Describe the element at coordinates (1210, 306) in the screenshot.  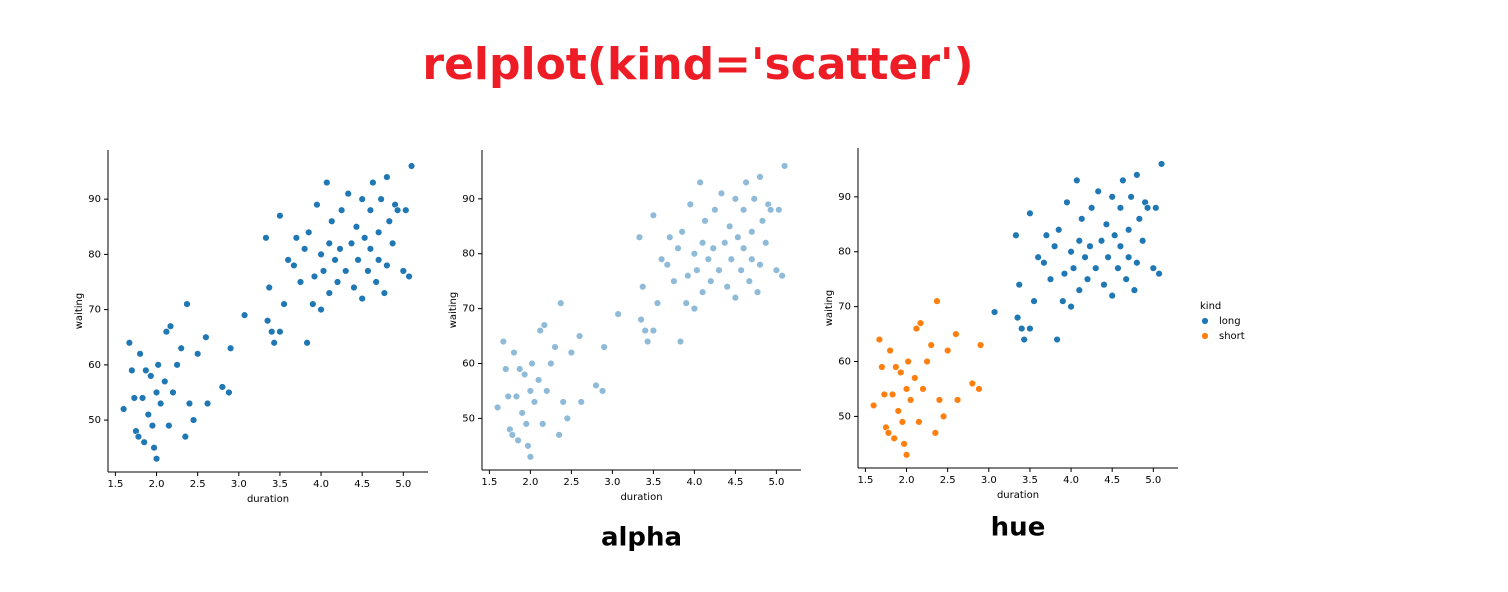
I see `legend-title: kind` at that location.